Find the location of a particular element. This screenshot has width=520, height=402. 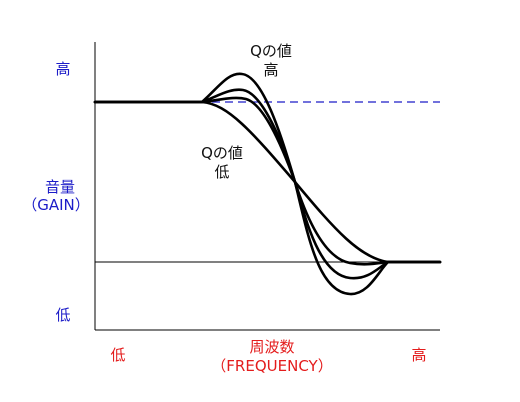

y-axis-title-line2: （GAIN） is located at coordinates (56, 205).